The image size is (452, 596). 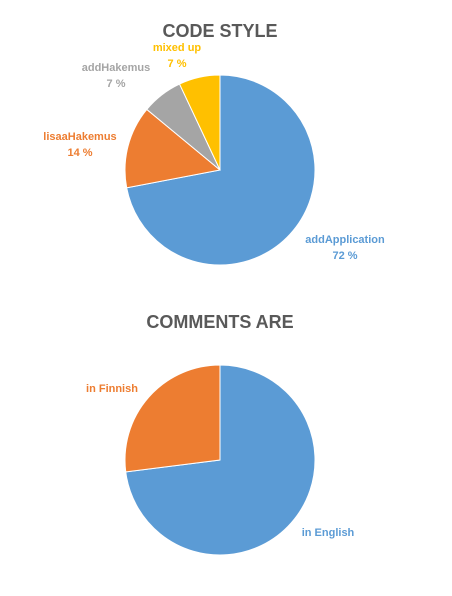 What do you see at coordinates (112, 389) in the screenshot?
I see `label-in-finnish: in Finnish` at bounding box center [112, 389].